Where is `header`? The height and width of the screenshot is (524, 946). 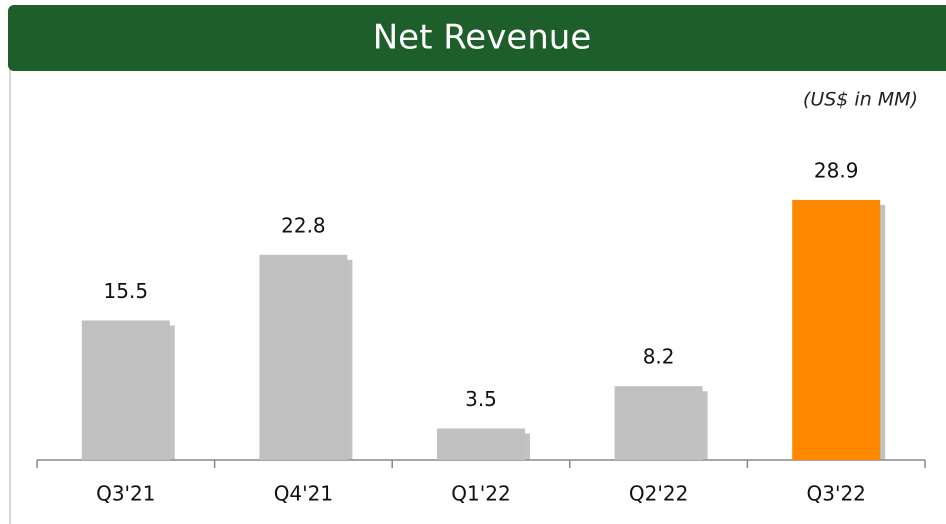 header is located at coordinates (477, 38).